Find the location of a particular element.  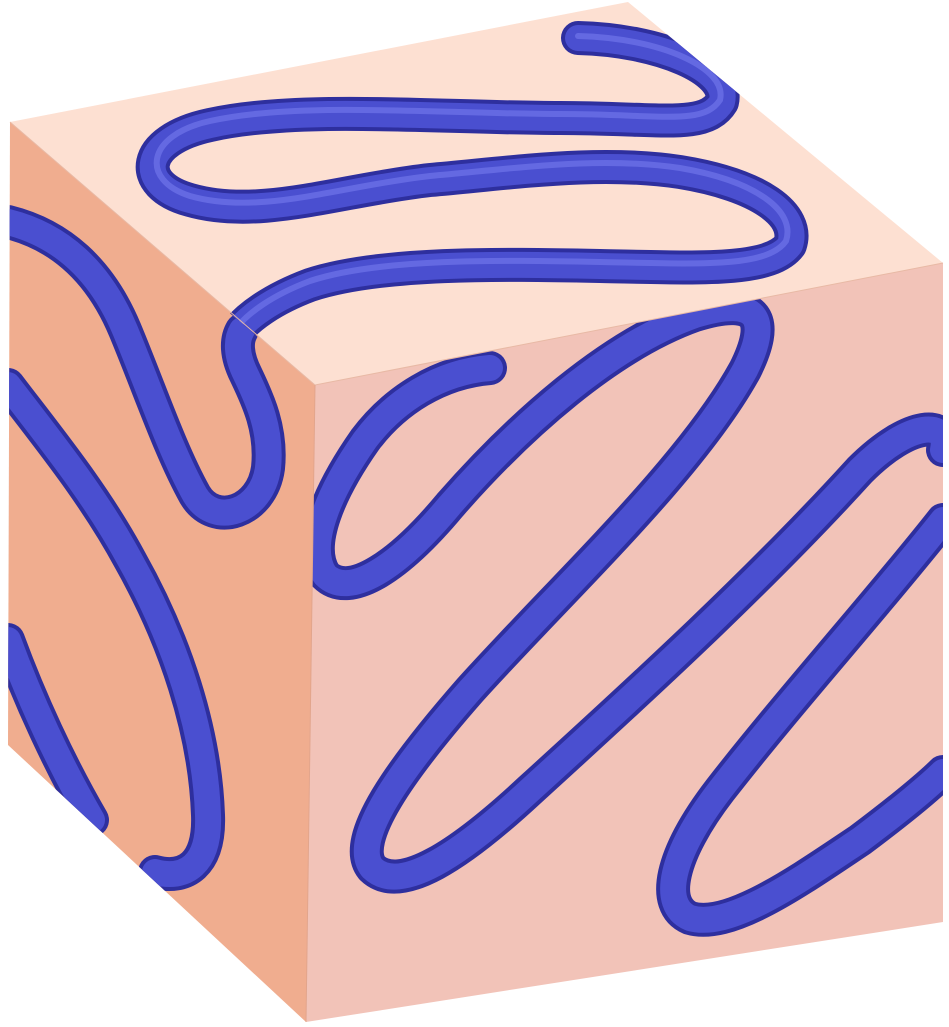

tube-left-a is located at coordinates (145, 367).